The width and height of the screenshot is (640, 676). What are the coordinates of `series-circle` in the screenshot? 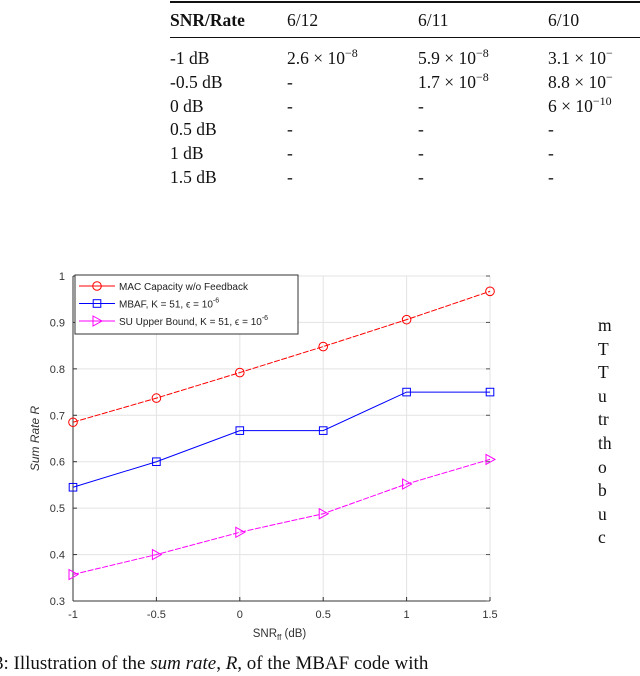 It's located at (281, 357).